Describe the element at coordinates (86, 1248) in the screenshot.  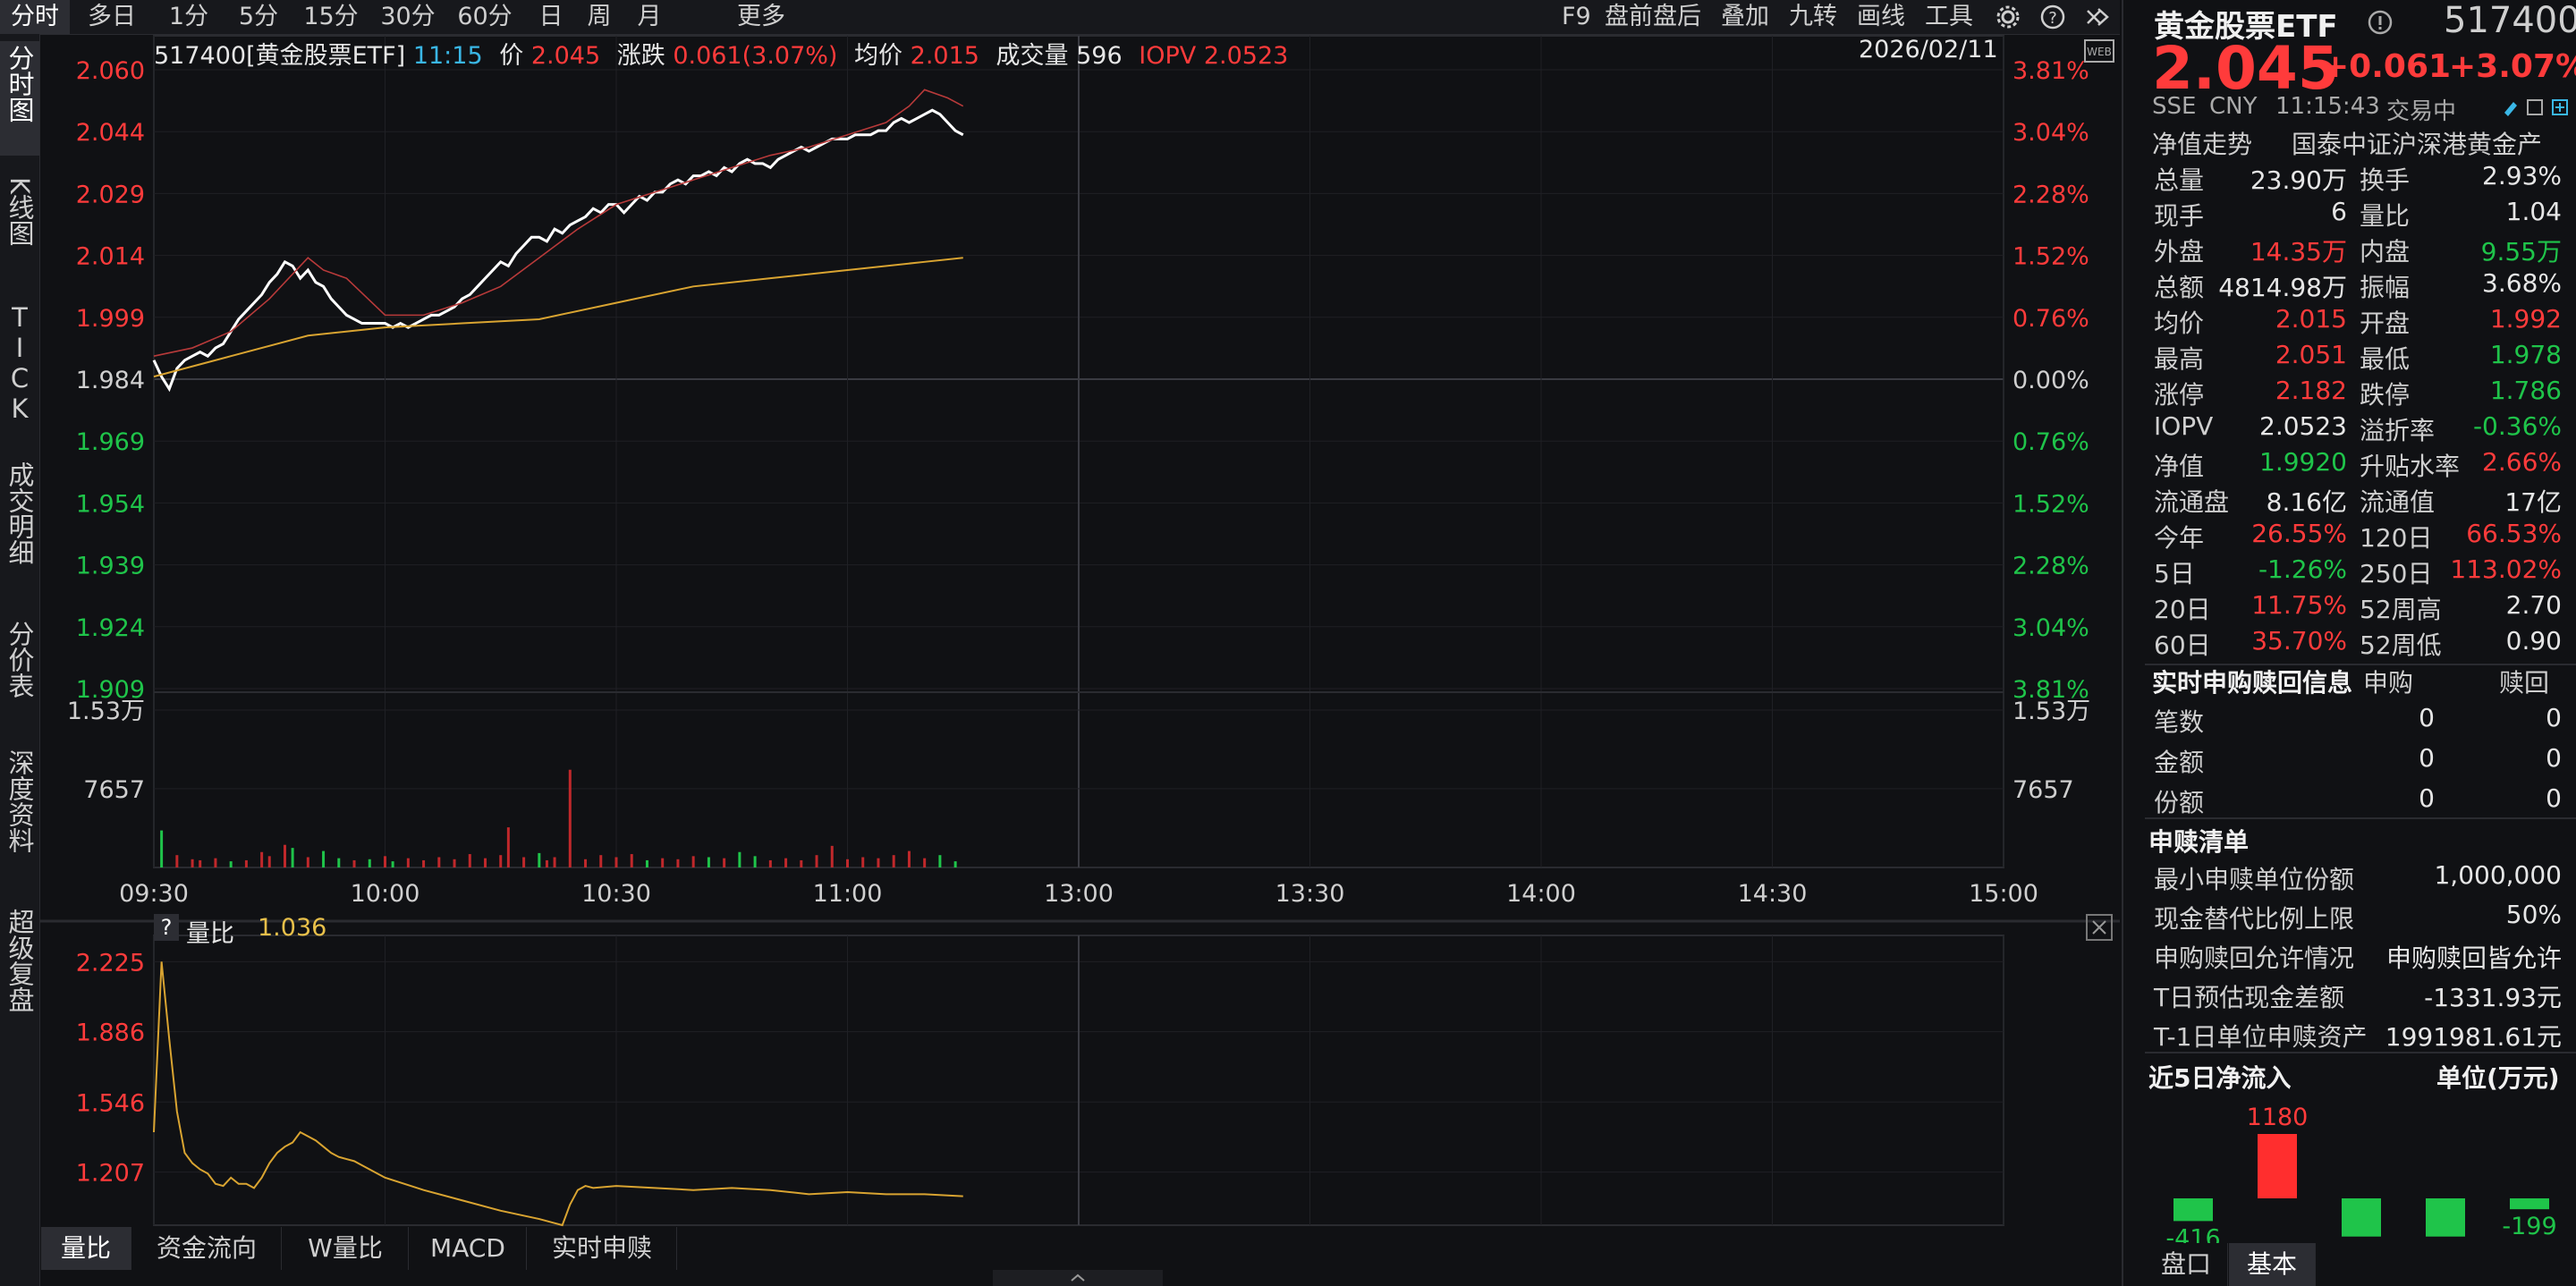
I see `indicator-tab-ratio: 量比` at that location.